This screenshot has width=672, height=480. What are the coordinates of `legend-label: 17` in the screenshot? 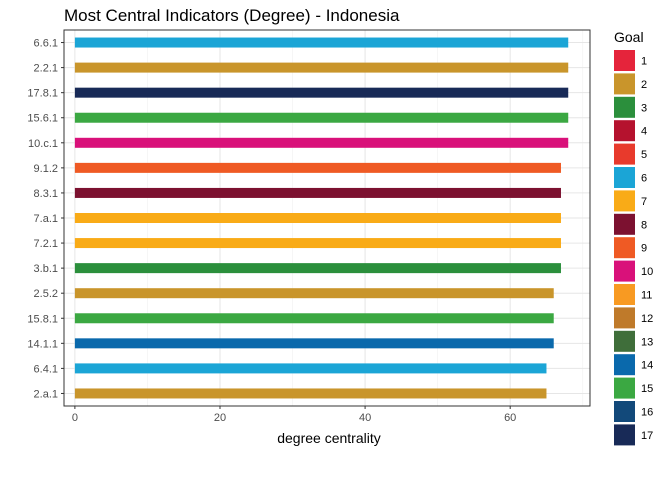 It's located at (647, 436).